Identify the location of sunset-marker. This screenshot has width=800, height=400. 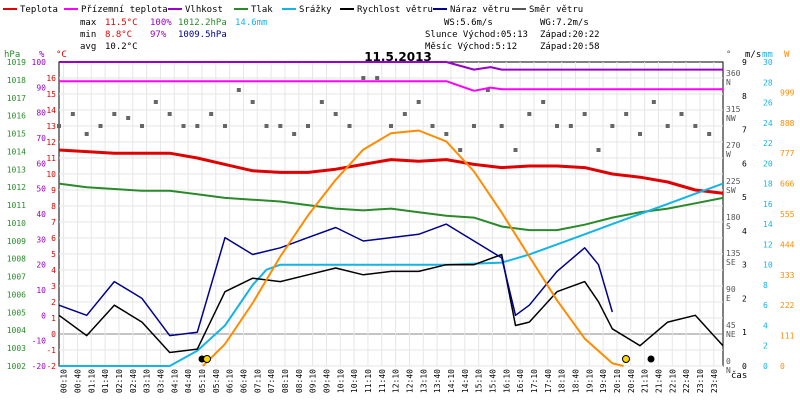
(626, 359).